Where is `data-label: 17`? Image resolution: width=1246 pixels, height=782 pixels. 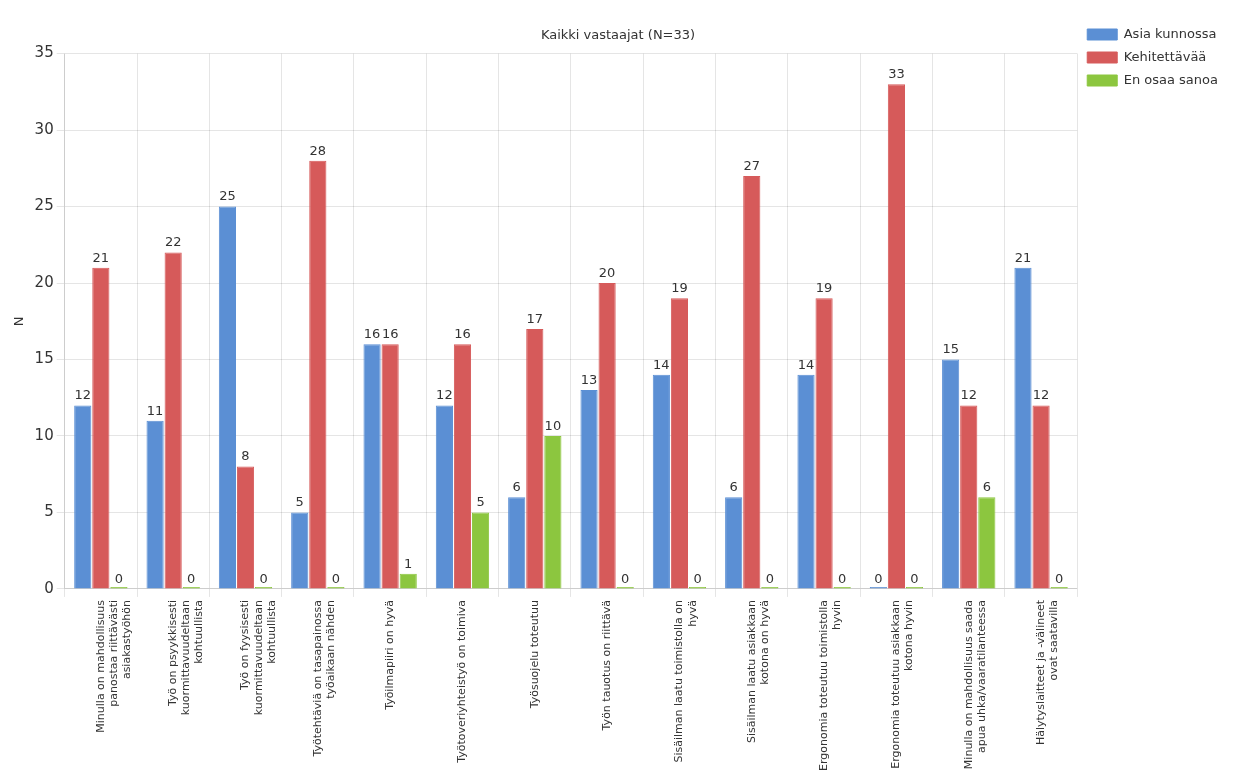
data-label: 17 is located at coordinates (535, 318).